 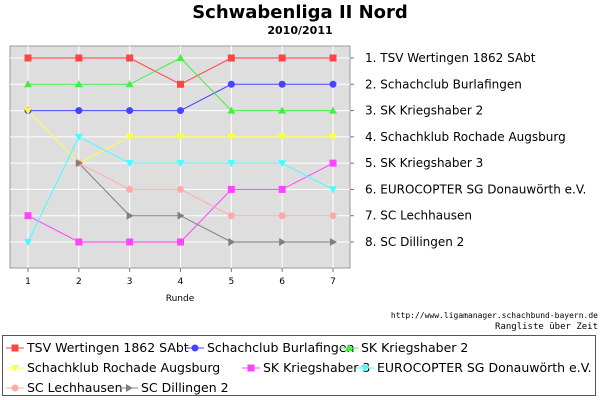 I want to click on x-tick-label: 6, so click(x=282, y=282).